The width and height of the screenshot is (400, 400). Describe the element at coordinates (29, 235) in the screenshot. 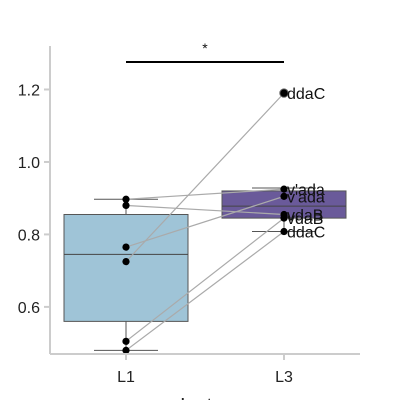

I see `y-tick-label: 0.8` at that location.